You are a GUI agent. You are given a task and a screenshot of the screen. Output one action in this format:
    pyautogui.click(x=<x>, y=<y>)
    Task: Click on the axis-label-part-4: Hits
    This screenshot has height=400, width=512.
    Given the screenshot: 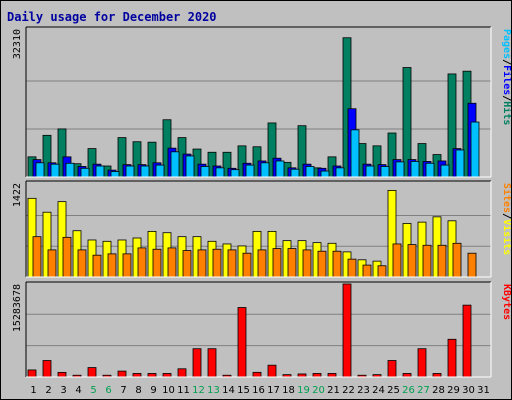 What is the action you would take?
    pyautogui.click(x=506, y=113)
    